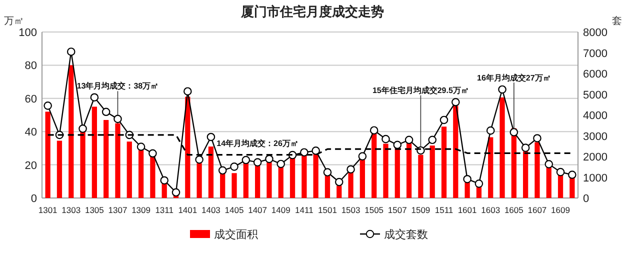 Image resolution: width=625 pixels, height=265 pixels. What do you see at coordinates (374, 210) in the screenshot?
I see `x-tick-label: 1505` at bounding box center [374, 210].